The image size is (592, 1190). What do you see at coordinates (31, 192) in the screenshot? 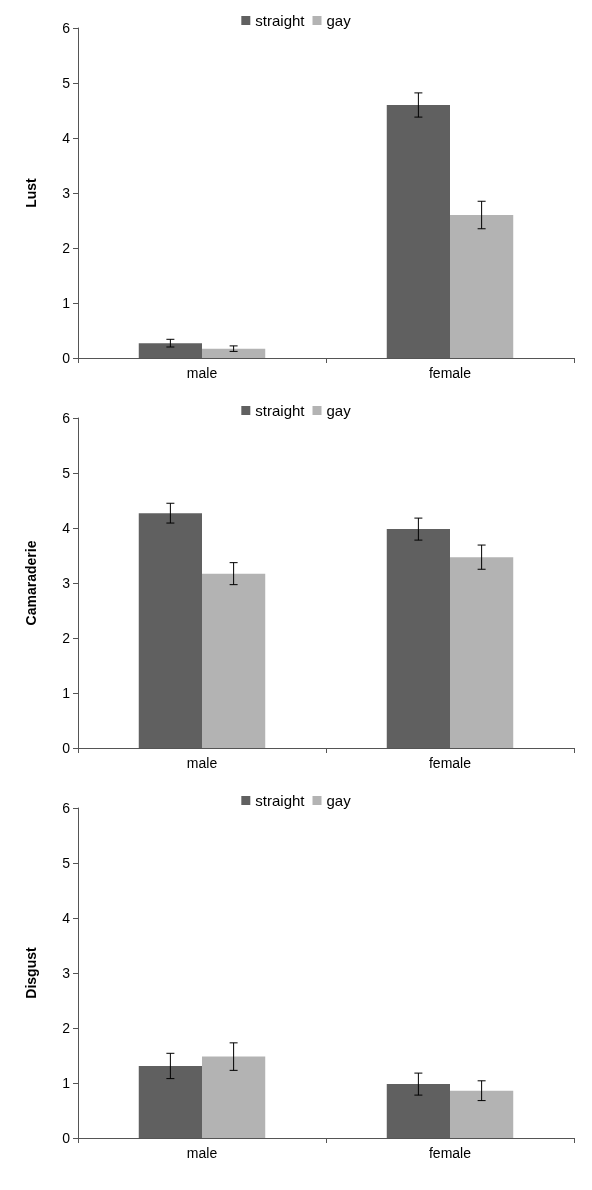
I see `y-axis-title: Lust` at bounding box center [31, 192].